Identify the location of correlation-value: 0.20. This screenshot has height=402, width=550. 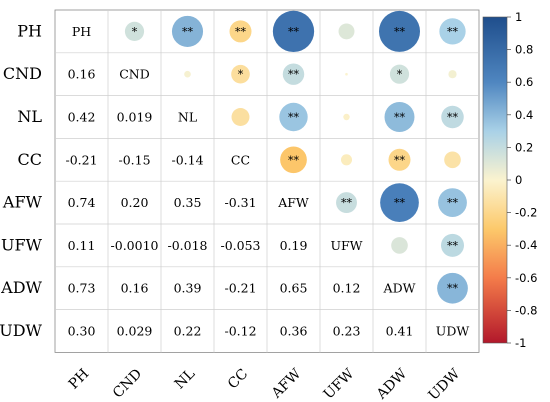
(135, 202).